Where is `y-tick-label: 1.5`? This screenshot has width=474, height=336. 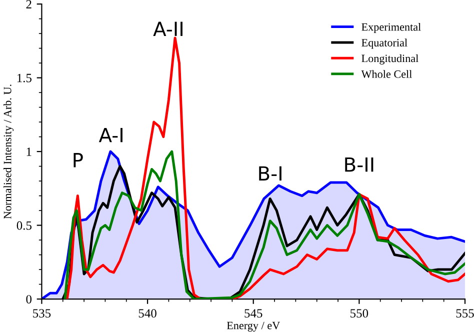
y-tick-label: 1.5 is located at coordinates (24, 78).